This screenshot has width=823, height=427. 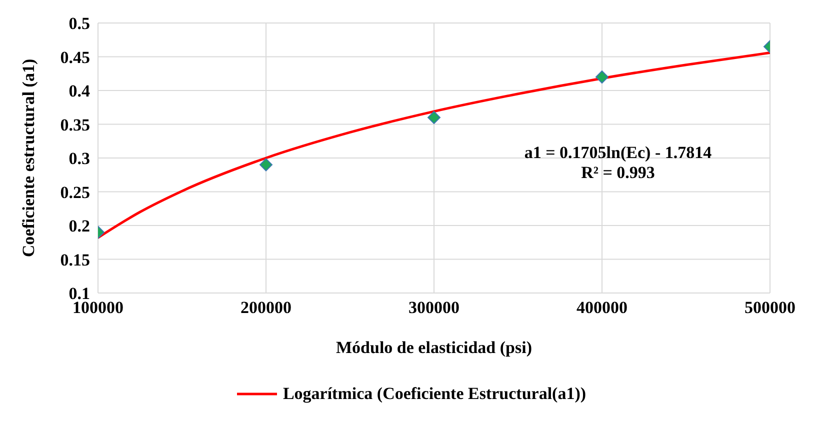 What do you see at coordinates (434, 347) in the screenshot?
I see `x-axis-title: Módulo de elasticidad (psi)` at bounding box center [434, 347].